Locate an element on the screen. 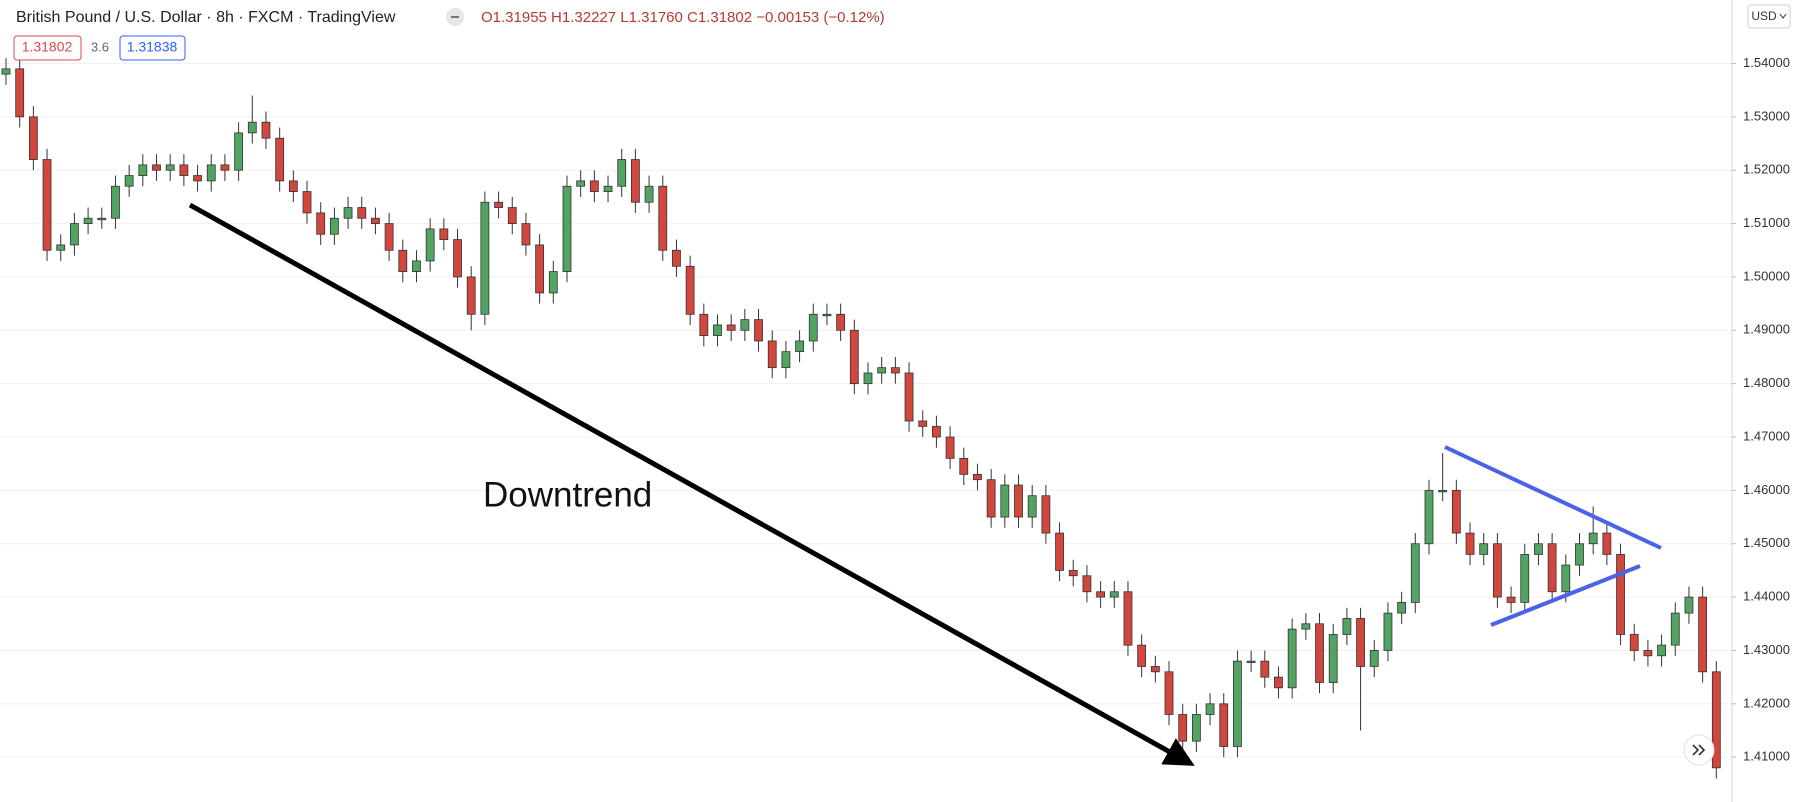 This screenshot has height=802, width=1805. scroll-icon is located at coordinates (1699, 750).